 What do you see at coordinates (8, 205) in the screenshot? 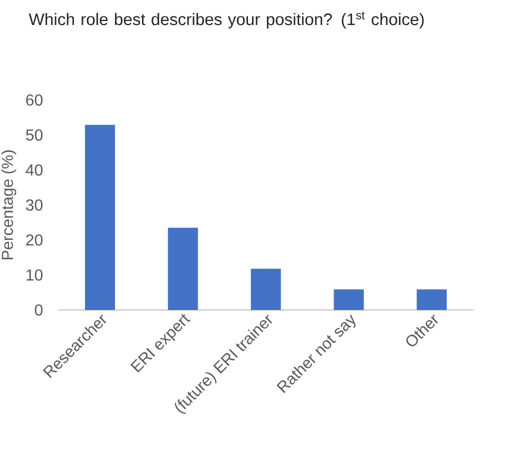
I see `y-axis-title: Percentage (%)` at bounding box center [8, 205].